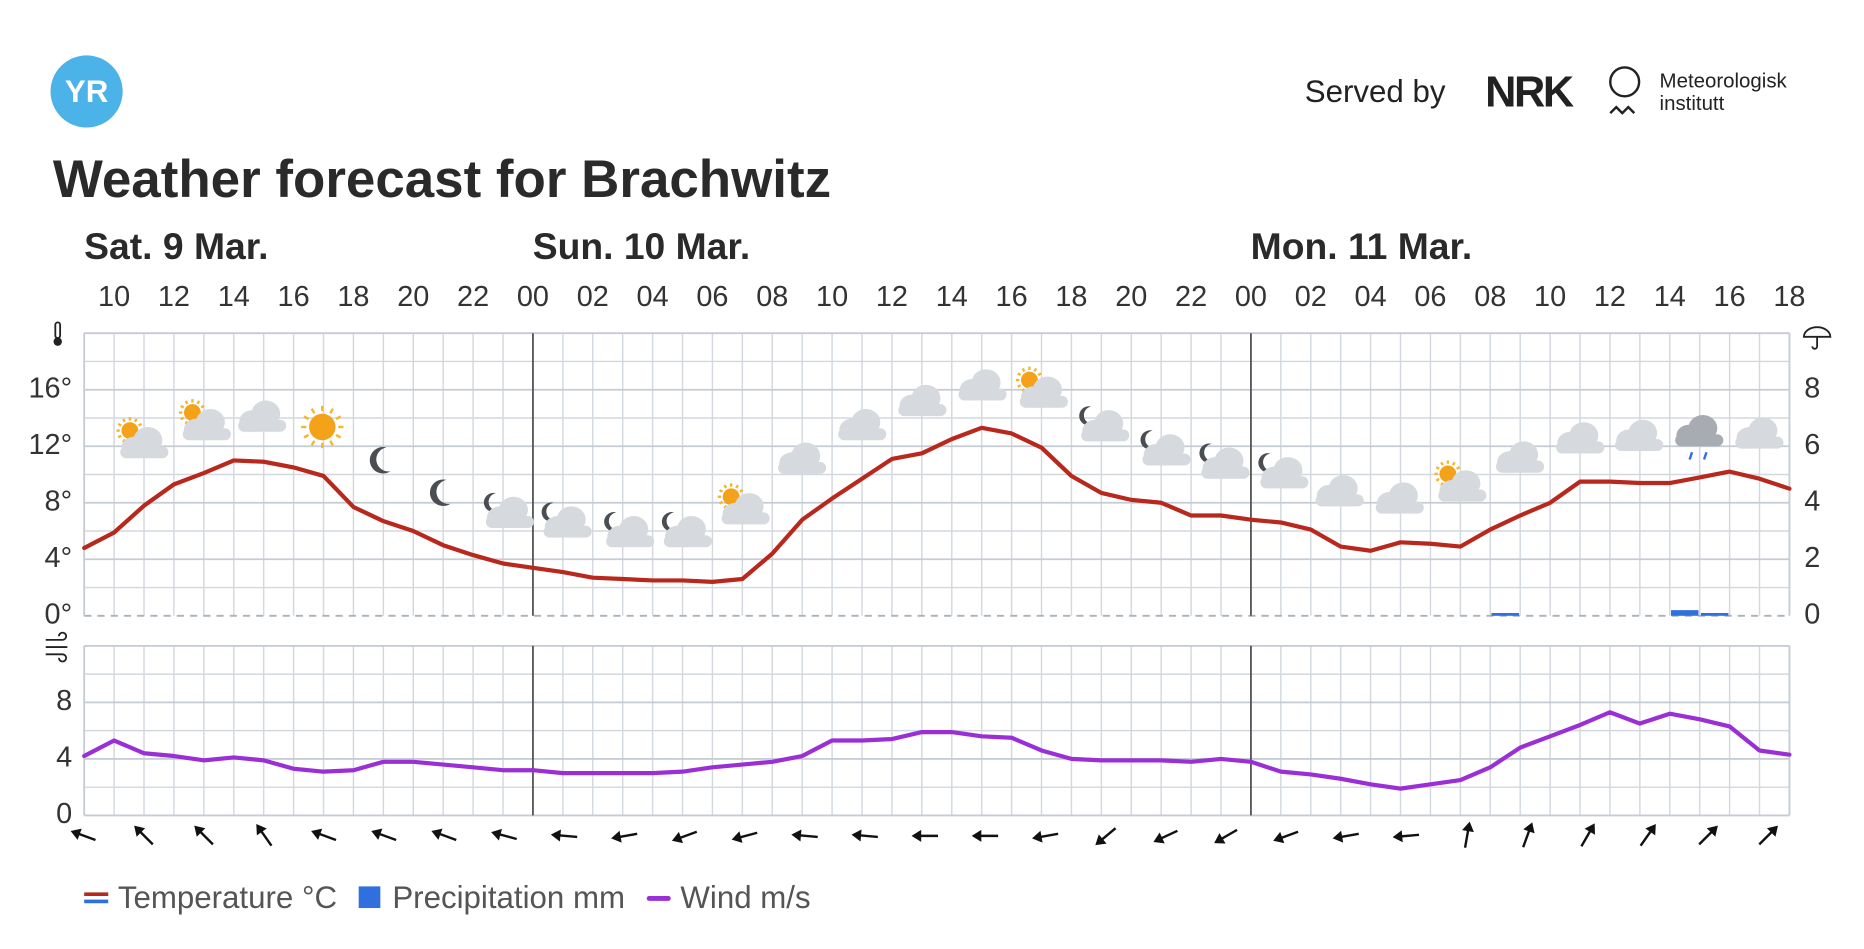 The image size is (1864, 949). I want to click on y-tick-label: 16°, so click(50, 388).